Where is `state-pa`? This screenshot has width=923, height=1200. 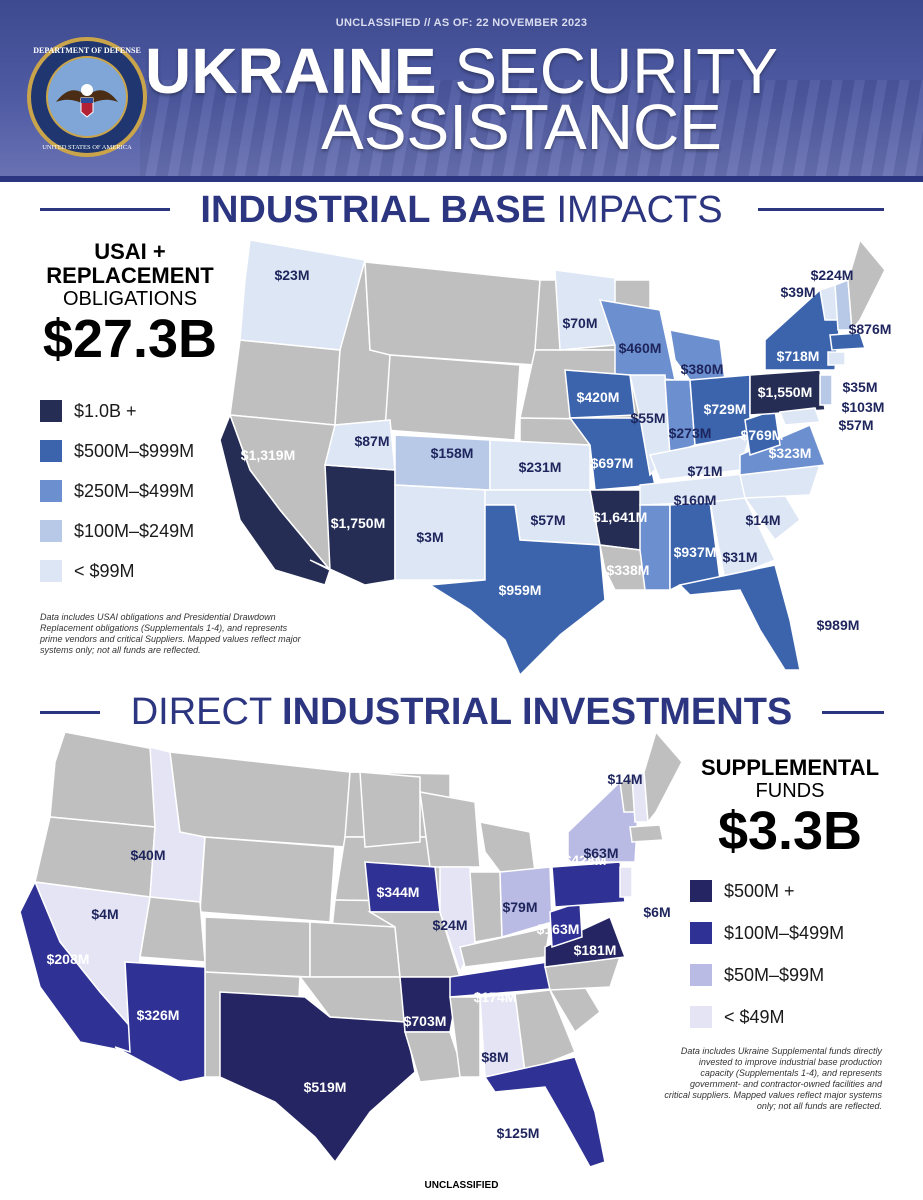
state-pa is located at coordinates (787, 392).